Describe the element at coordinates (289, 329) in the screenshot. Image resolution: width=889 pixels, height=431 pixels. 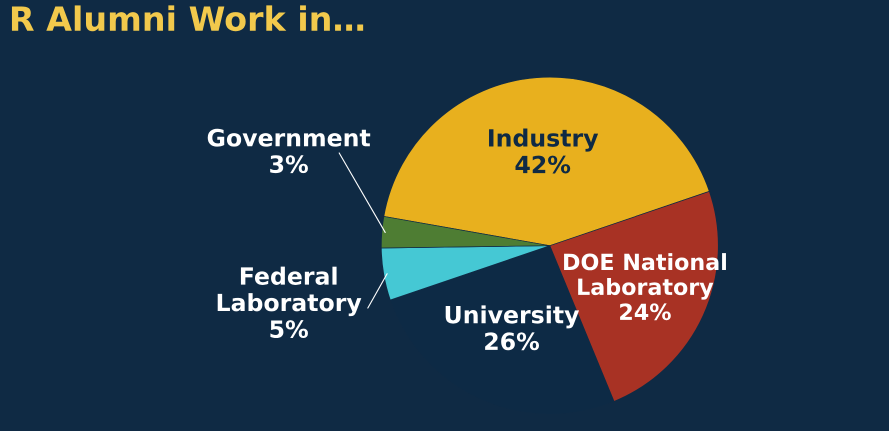
I see `data-label: 5%` at that location.